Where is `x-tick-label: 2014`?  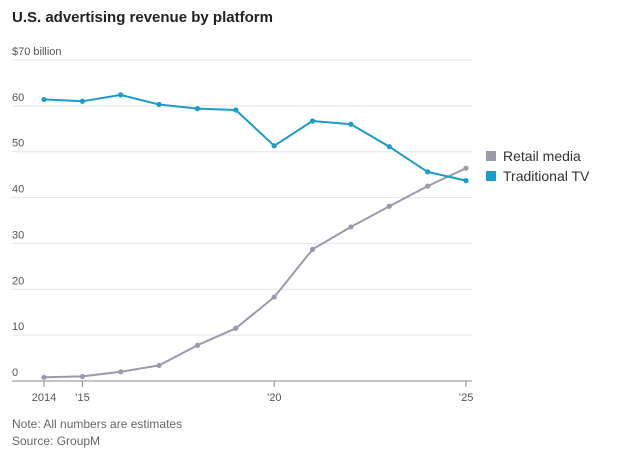 x-tick-label: 2014 is located at coordinates (44, 398).